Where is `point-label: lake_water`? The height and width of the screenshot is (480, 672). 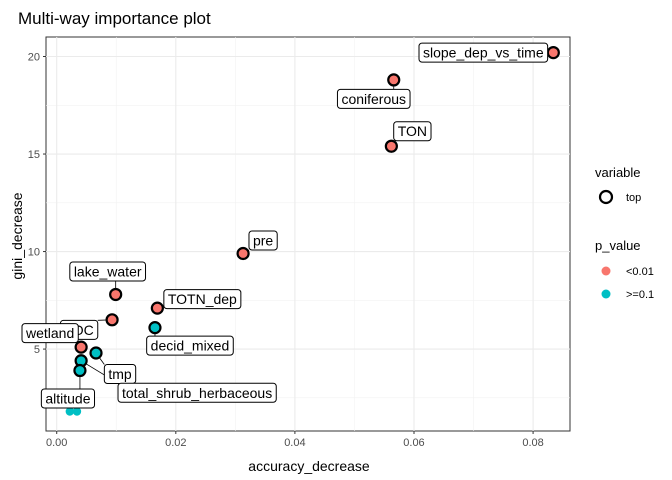 point-label: lake_water is located at coordinates (108, 271).